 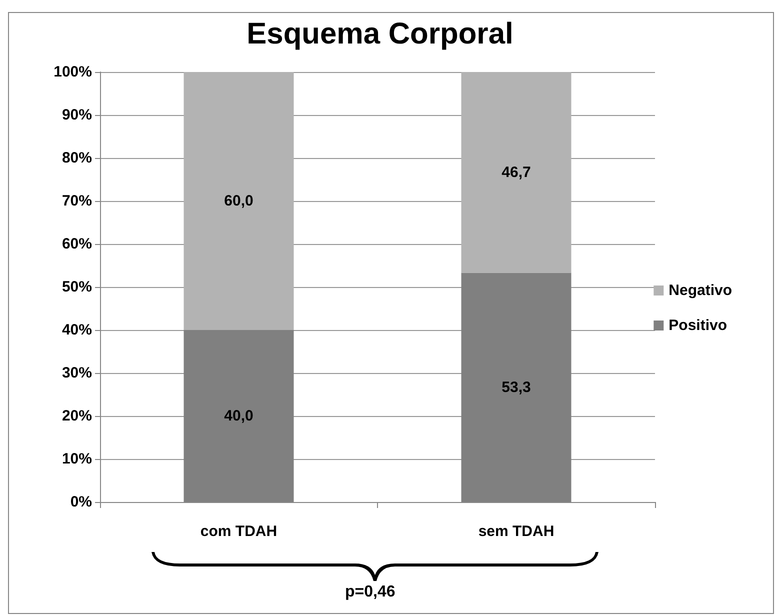 I want to click on y-tick-label: 100%, so click(x=73, y=72).